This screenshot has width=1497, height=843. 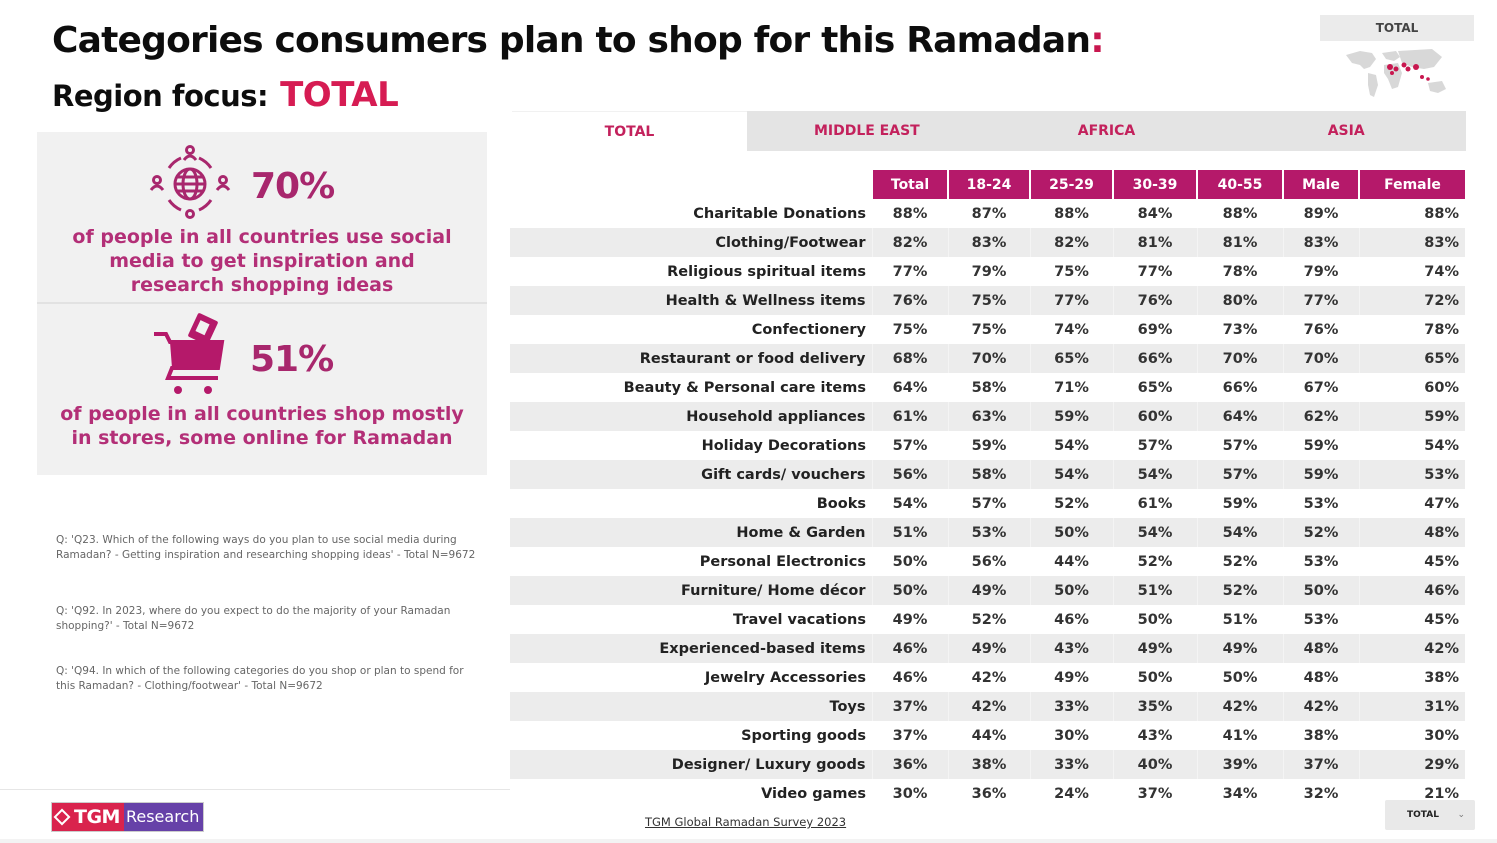 What do you see at coordinates (785, 677) in the screenshot?
I see `category-label: Jewelry Accessories` at bounding box center [785, 677].